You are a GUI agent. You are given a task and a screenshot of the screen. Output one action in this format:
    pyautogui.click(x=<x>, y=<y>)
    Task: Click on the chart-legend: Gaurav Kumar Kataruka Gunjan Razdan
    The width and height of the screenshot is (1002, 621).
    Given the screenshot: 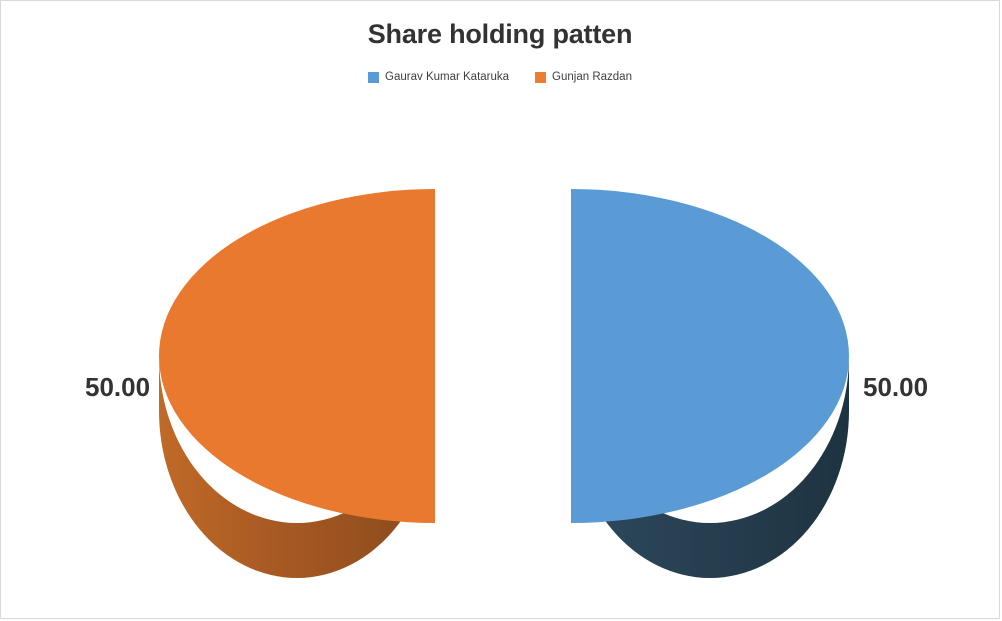 What is the action you would take?
    pyautogui.click(x=500, y=77)
    